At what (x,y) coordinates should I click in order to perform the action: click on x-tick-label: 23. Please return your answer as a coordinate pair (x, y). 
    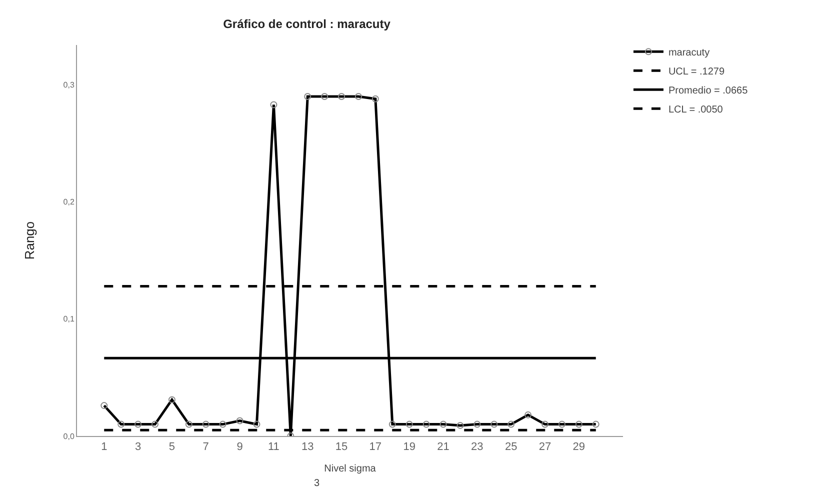
    Looking at the image, I should click on (477, 447).